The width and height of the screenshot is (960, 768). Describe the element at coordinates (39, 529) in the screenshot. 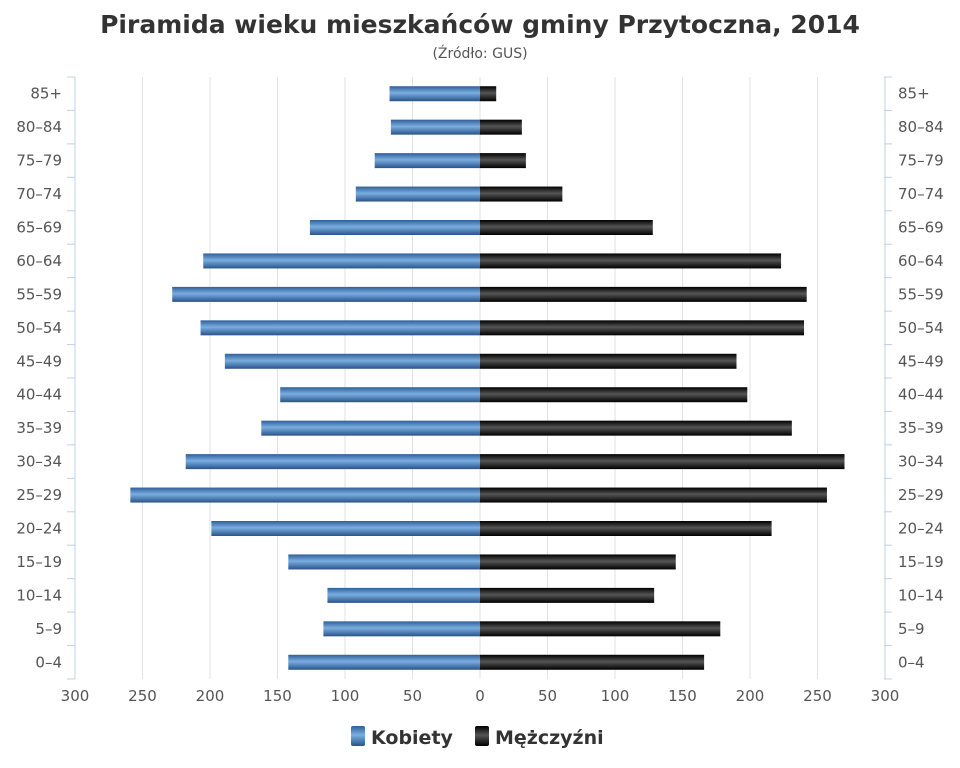

I see `category-label-left: 20–24` at that location.